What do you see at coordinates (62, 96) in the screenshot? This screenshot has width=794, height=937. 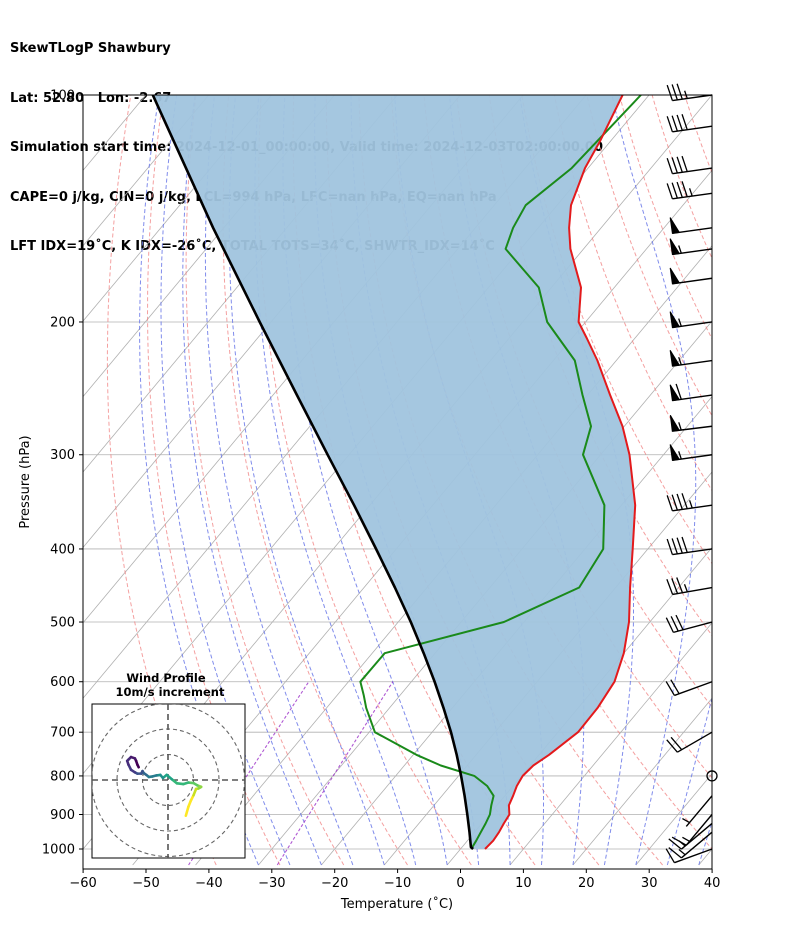 I see `y-tick-label: 100` at bounding box center [62, 96].